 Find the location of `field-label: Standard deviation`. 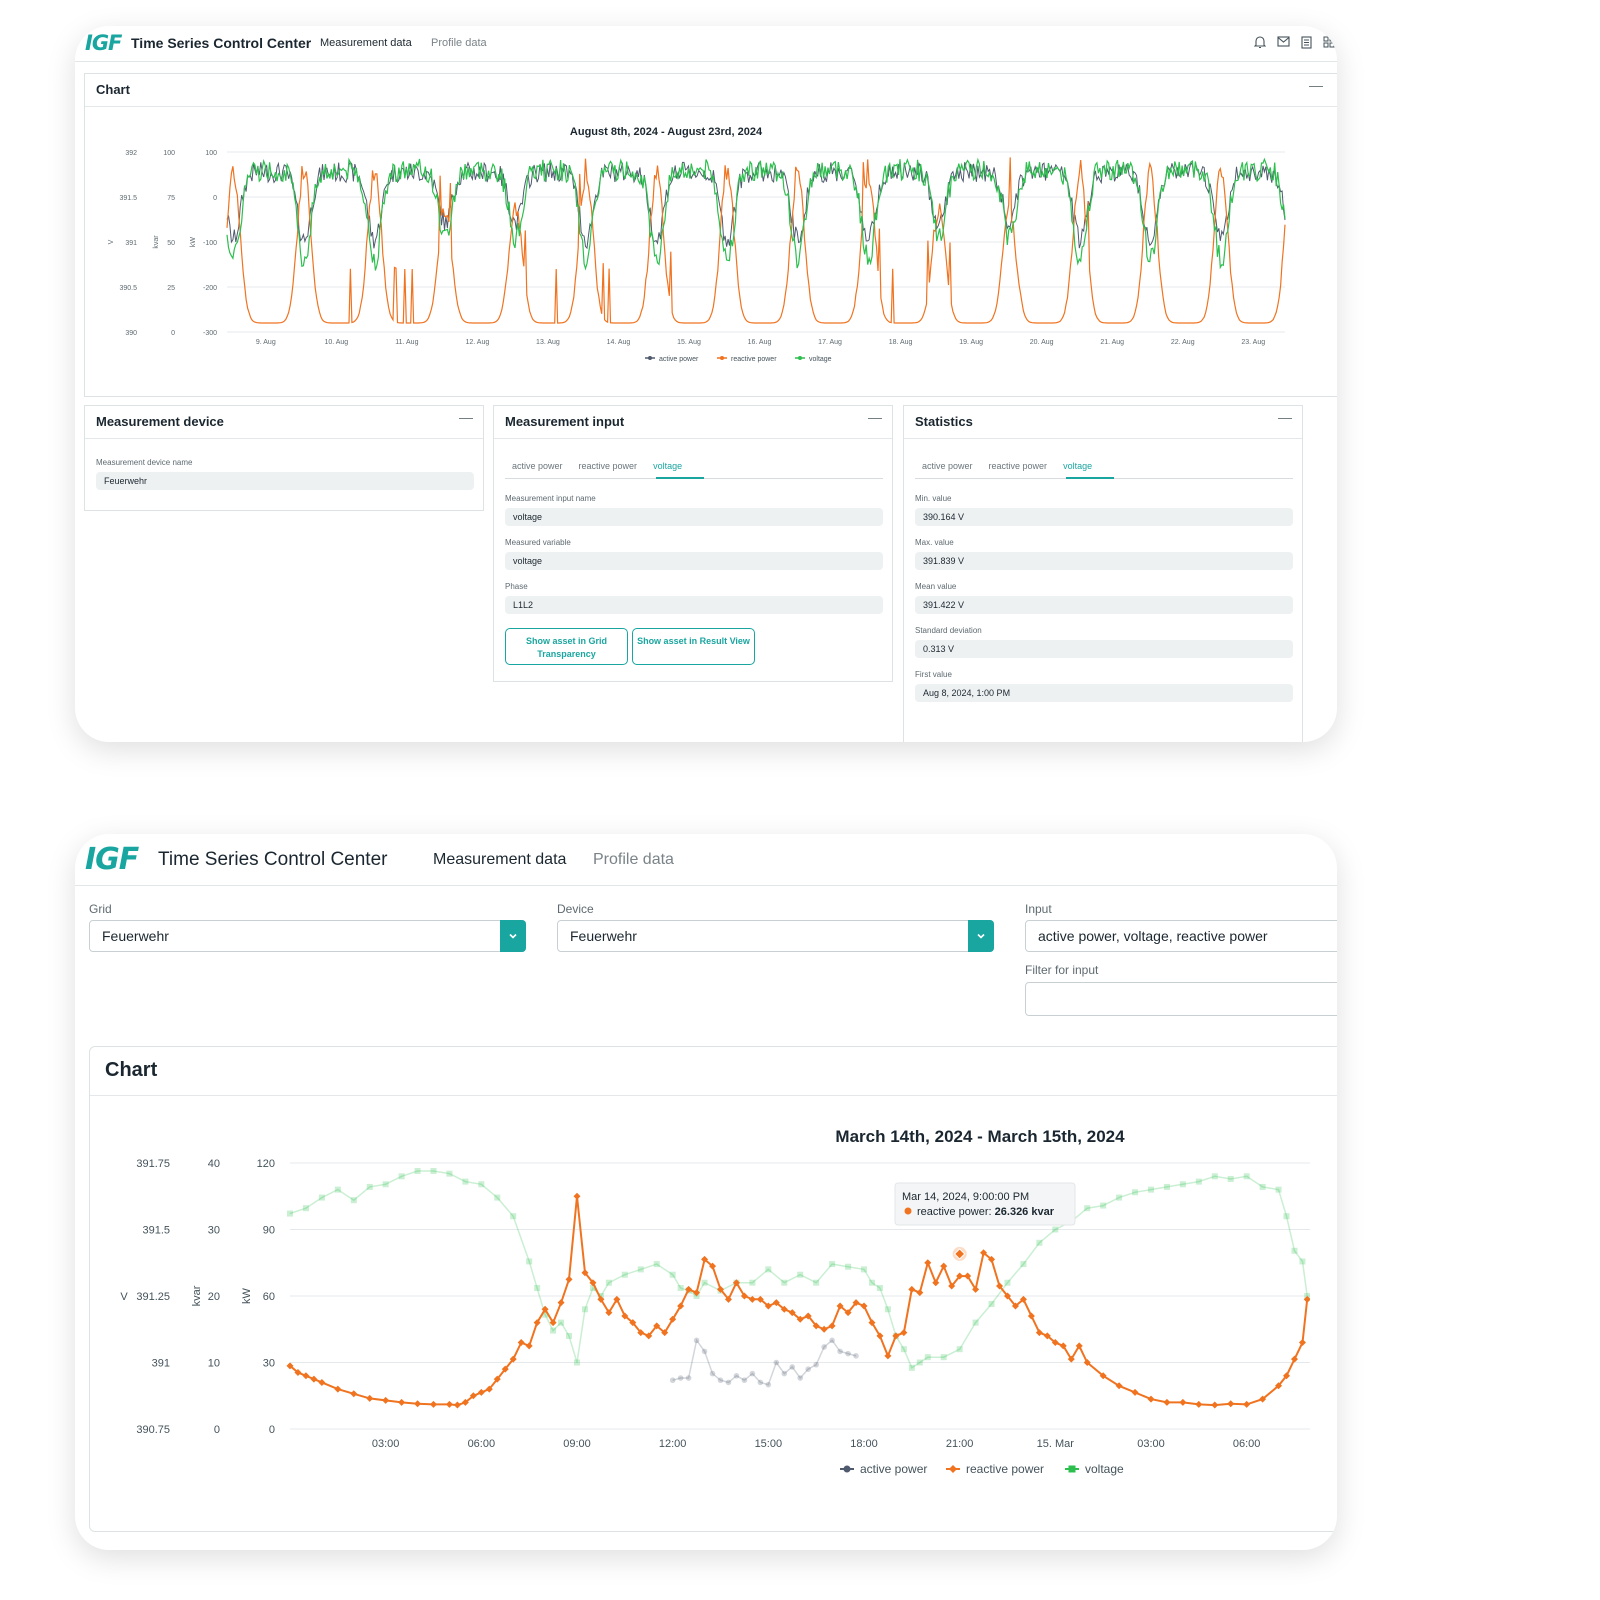

field-label: Standard deviation is located at coordinates (948, 630).